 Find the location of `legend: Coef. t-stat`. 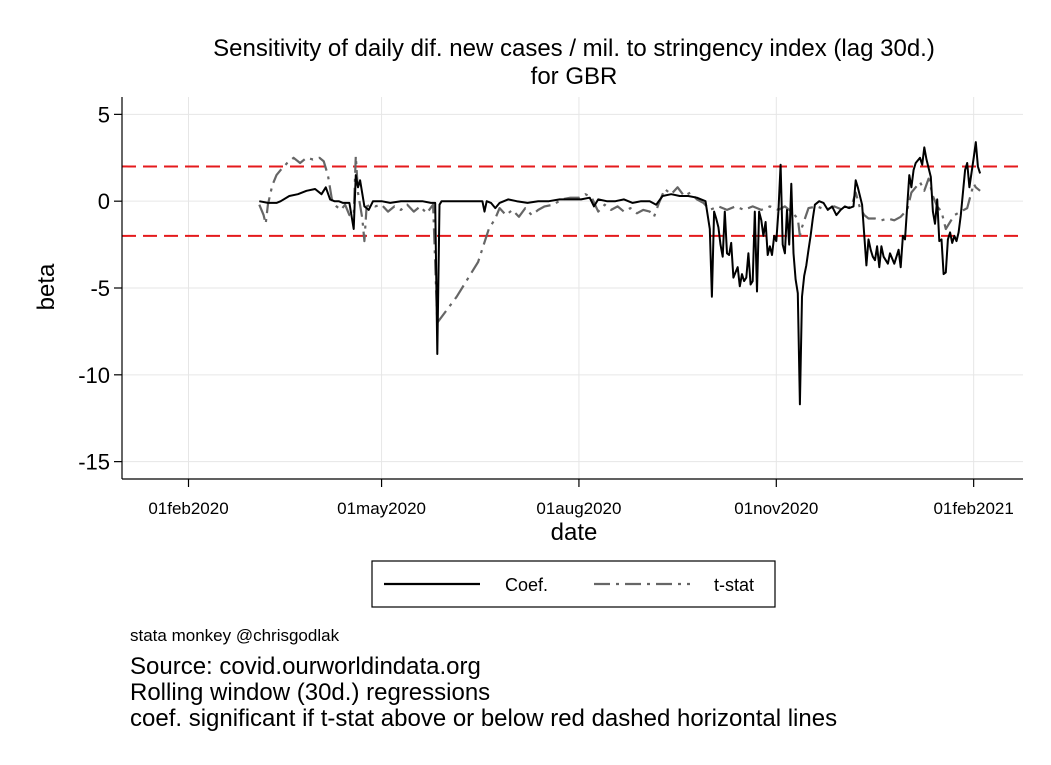

legend: Coef. t-stat is located at coordinates (573, 584).